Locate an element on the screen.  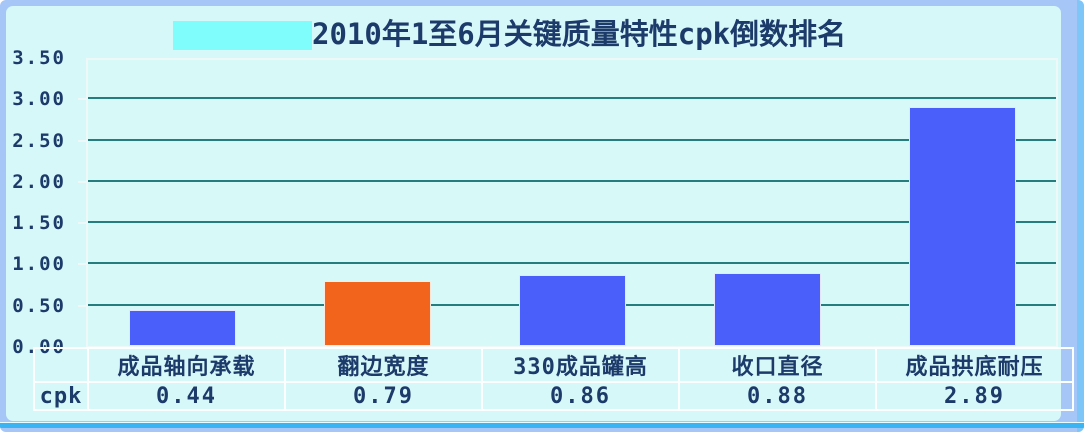
y-axis: 0.00 0.50 1.00 1.50 2.00 2.50 3.00 3.50 is located at coordinates (43, 216).